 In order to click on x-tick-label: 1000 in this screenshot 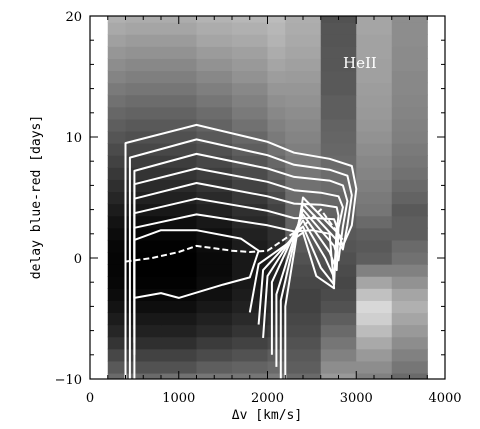, I will do `click(178, 398)`.